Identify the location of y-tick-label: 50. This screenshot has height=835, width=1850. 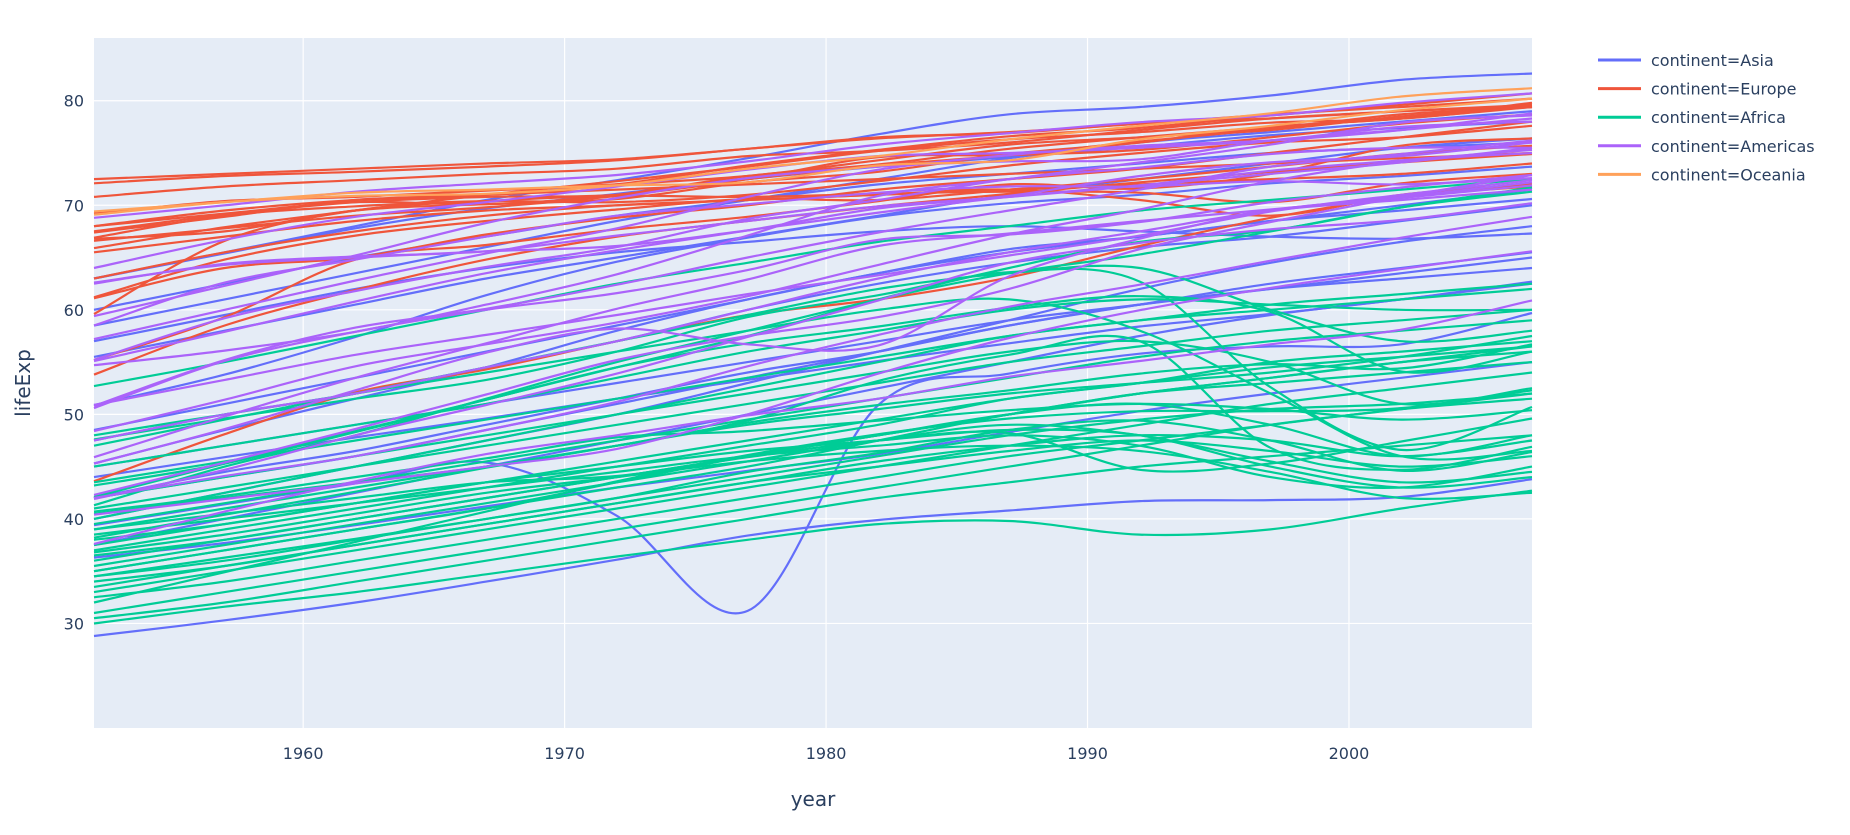
(74, 414).